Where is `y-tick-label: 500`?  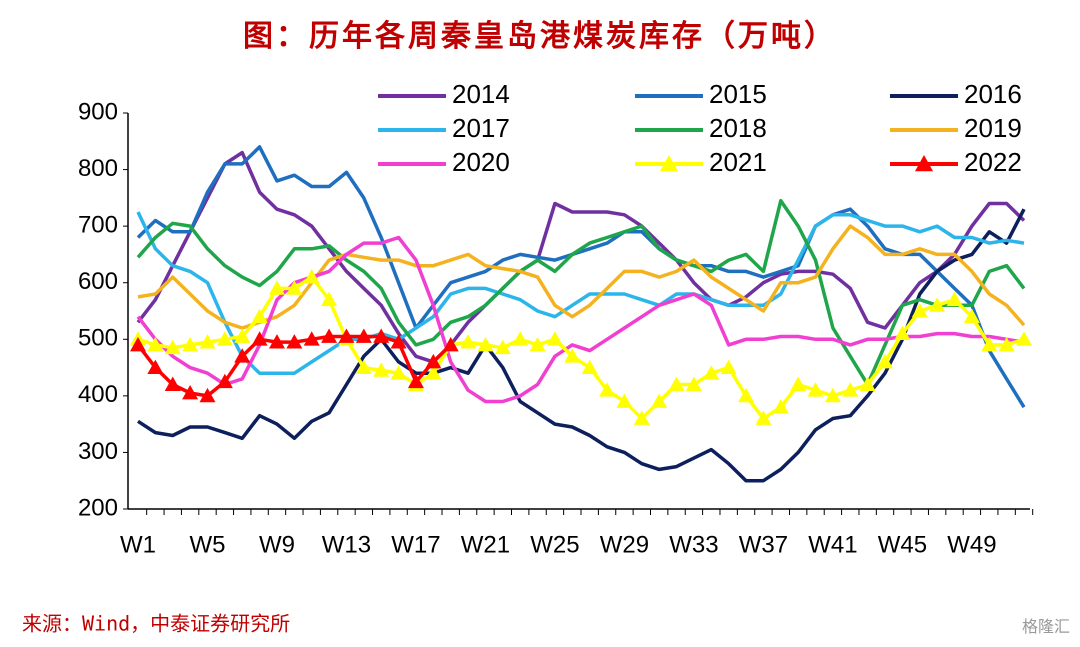 y-tick-label: 500 is located at coordinates (98, 338).